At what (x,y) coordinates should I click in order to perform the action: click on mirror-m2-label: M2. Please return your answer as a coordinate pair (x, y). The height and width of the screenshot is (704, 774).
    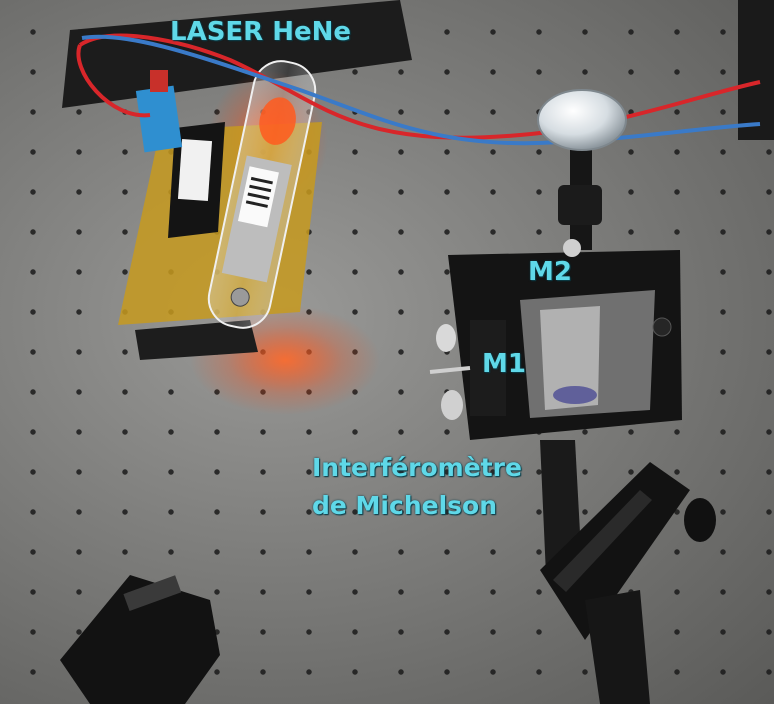
    Looking at the image, I should click on (550, 272).